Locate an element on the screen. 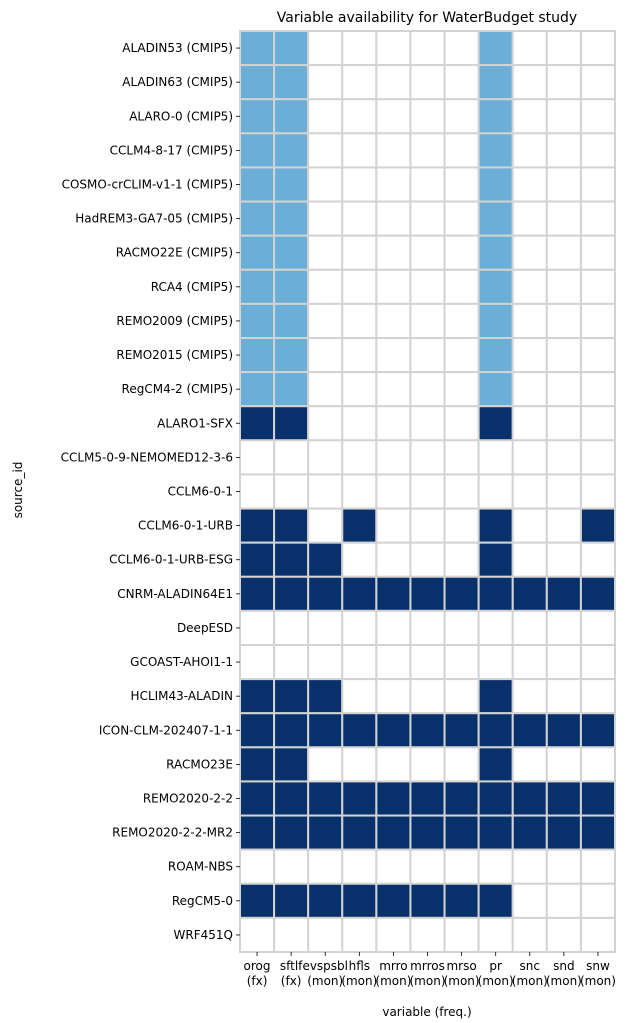  y-tick-label: RegCM4-2 (CMIP5) is located at coordinates (177, 389).